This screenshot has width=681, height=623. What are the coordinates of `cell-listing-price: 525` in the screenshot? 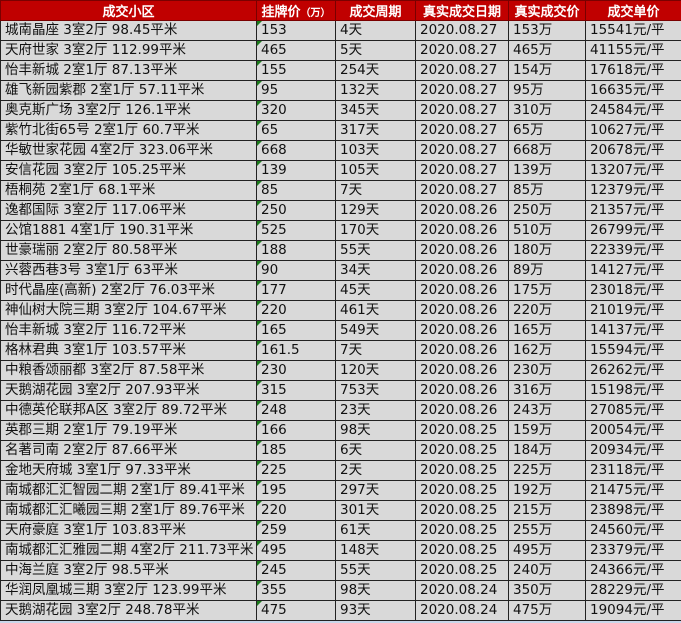 It's located at (296, 230).